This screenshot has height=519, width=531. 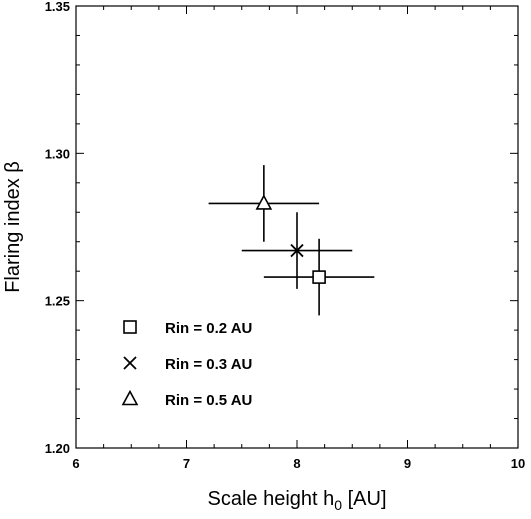 I want to click on cross-marker, so click(x=297, y=250).